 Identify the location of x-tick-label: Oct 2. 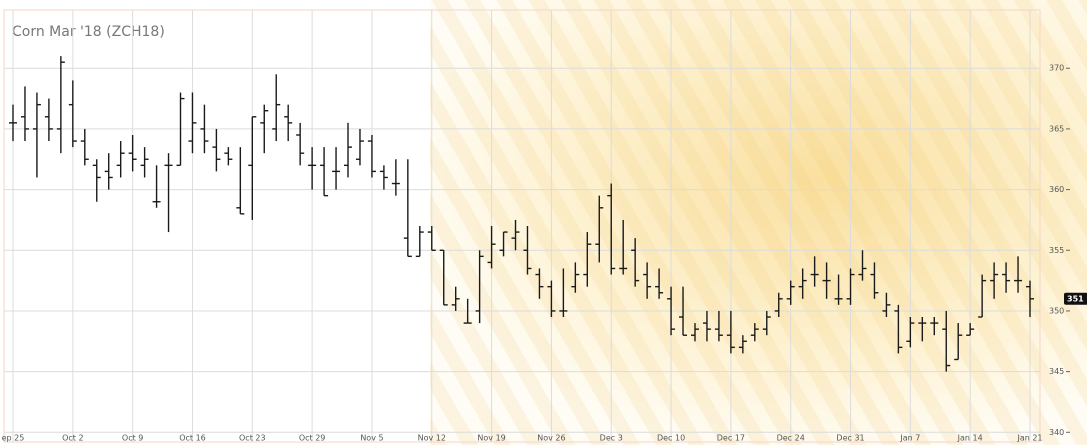
(72, 438).